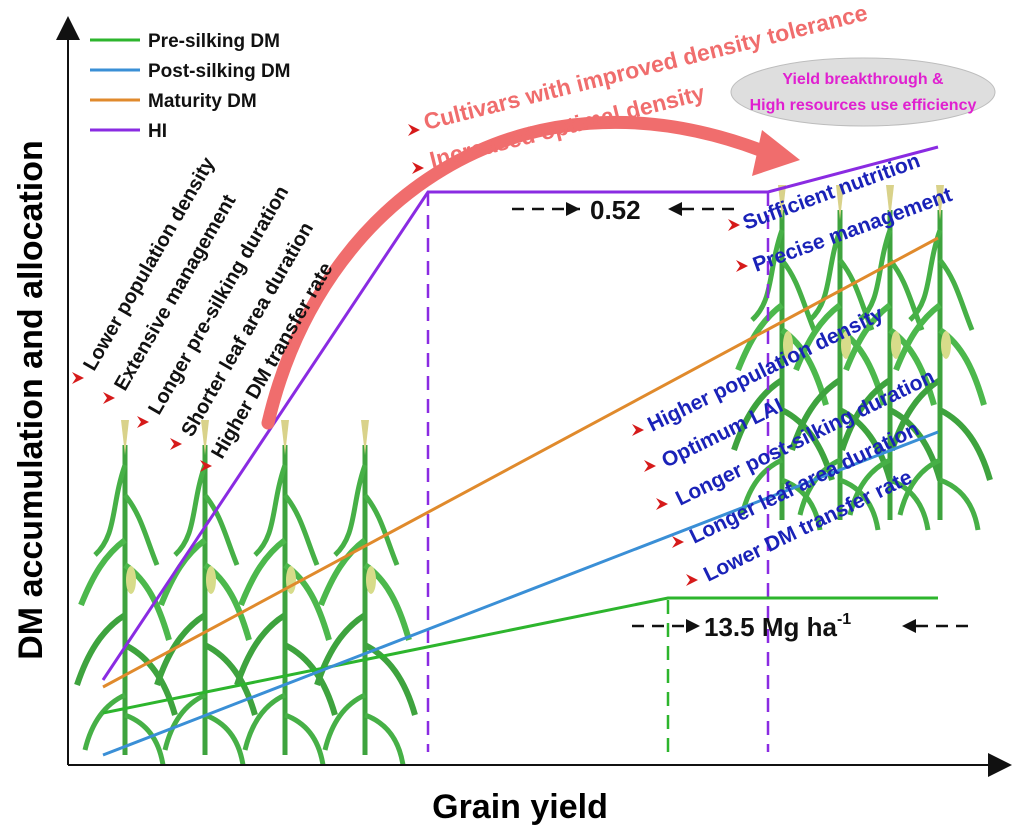  What do you see at coordinates (219, 71) in the screenshot?
I see `legend-post-silking: Post-silking DM` at bounding box center [219, 71].